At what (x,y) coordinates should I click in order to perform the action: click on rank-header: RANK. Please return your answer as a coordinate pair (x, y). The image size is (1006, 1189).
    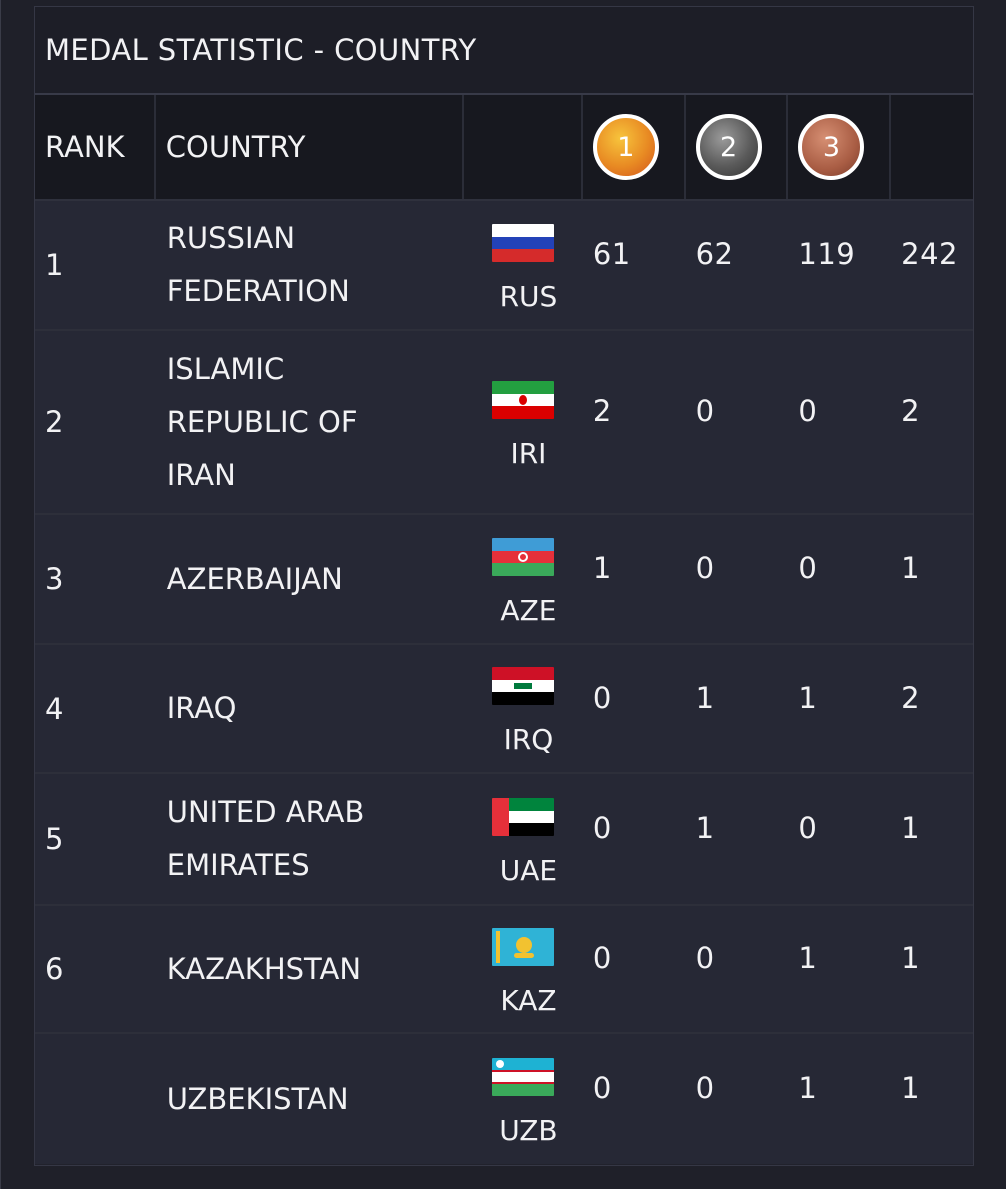
    Looking at the image, I should click on (95, 147).